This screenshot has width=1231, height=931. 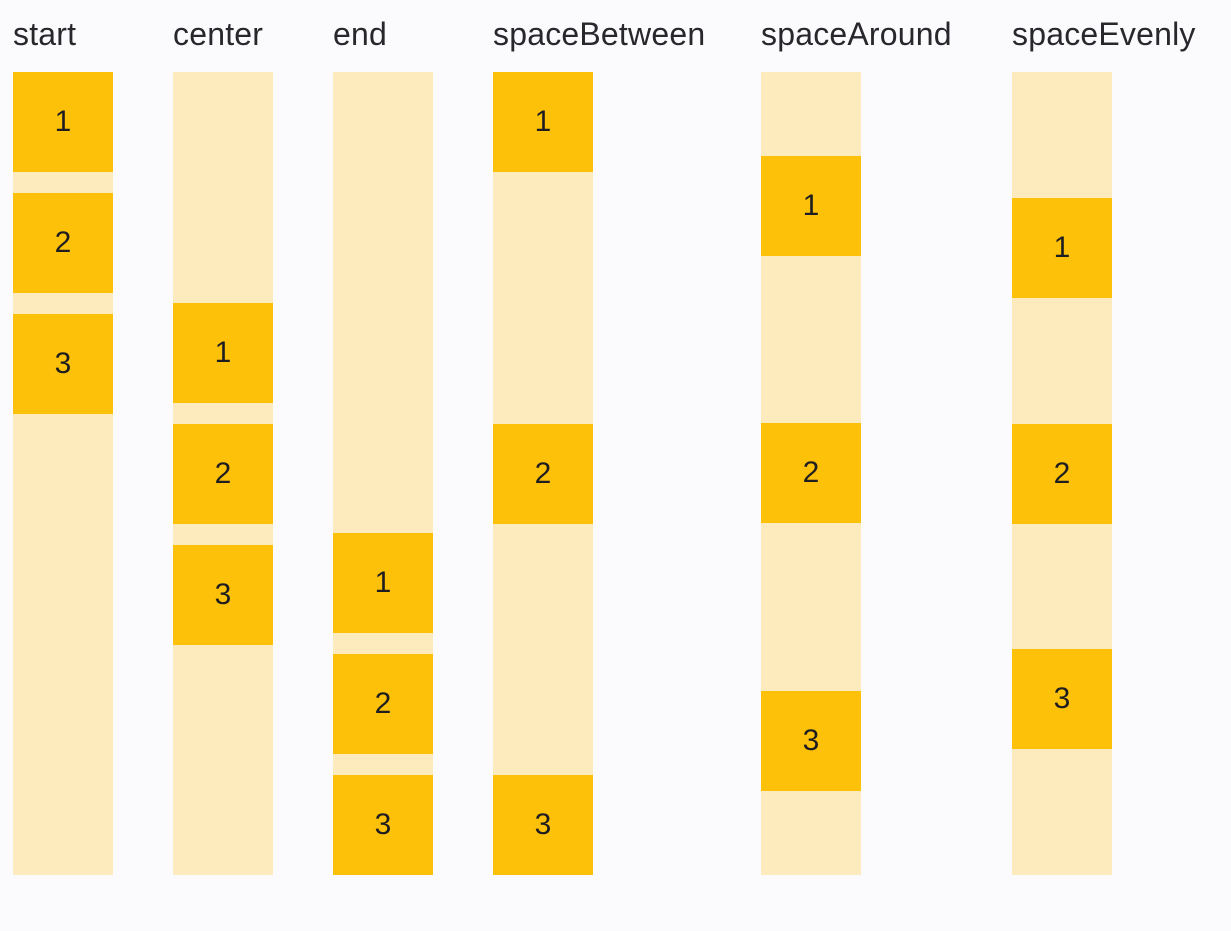 What do you see at coordinates (45, 34) in the screenshot?
I see `column-label-start: start` at bounding box center [45, 34].